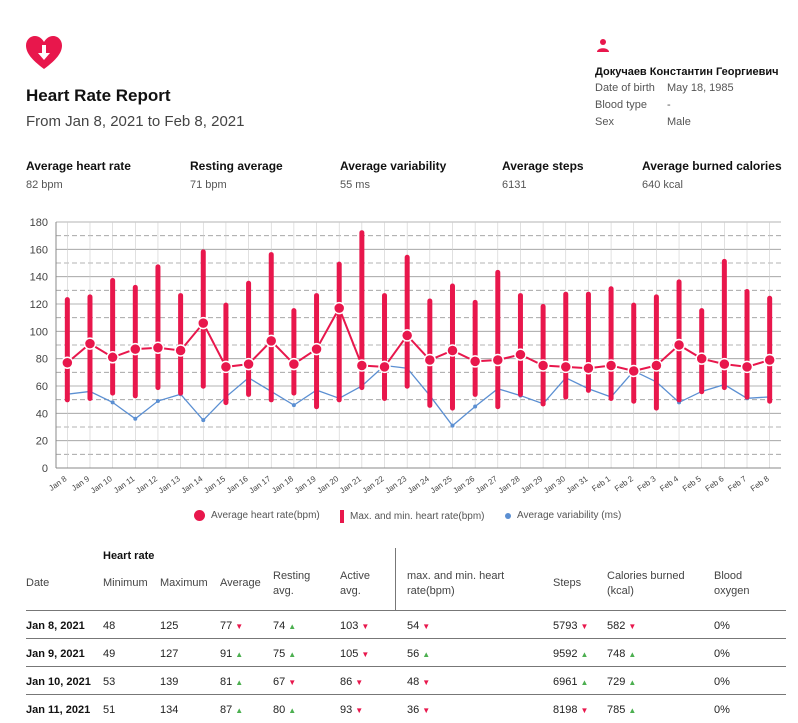  Describe the element at coordinates (260, 484) in the screenshot. I see `x-tick-label: Jan 17` at that location.